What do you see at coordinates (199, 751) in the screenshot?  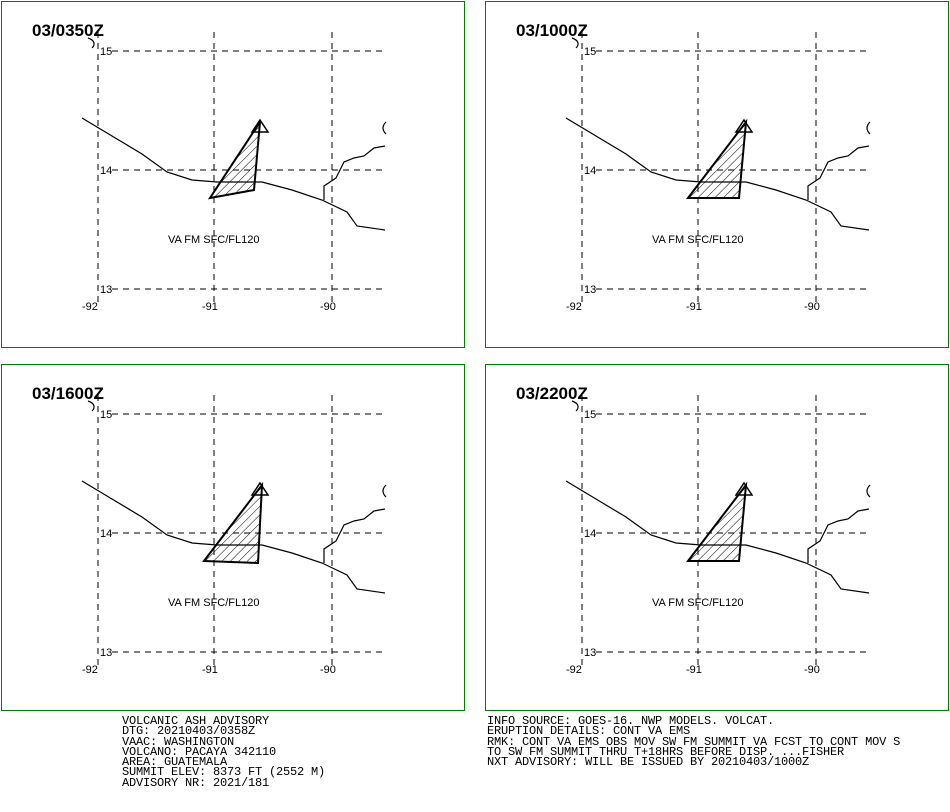 I see `advisory-header-line: VOLCANO: PACAYA 342110` at bounding box center [199, 751].